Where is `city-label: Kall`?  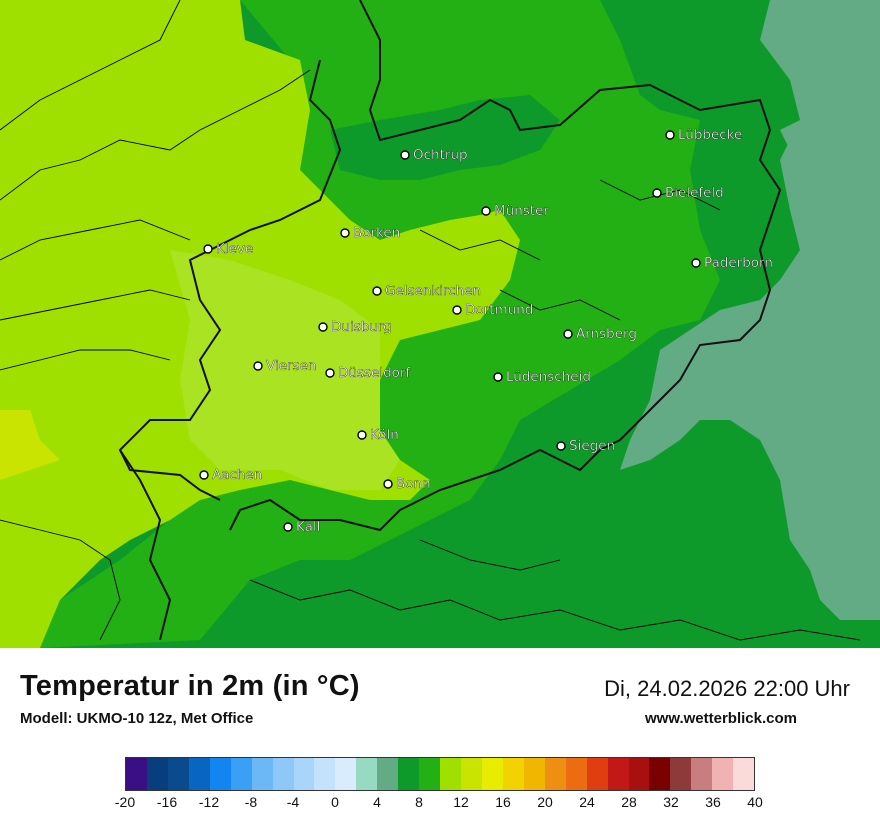 city-label: Kall is located at coordinates (308, 527).